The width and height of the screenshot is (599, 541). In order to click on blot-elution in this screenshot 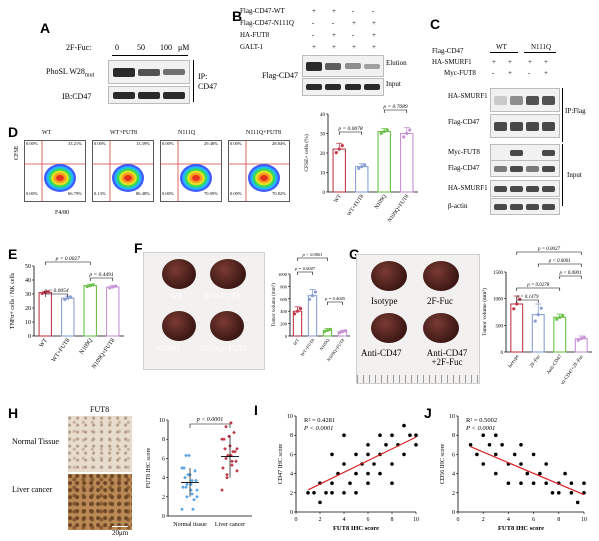, I will do `click(343, 66)`.